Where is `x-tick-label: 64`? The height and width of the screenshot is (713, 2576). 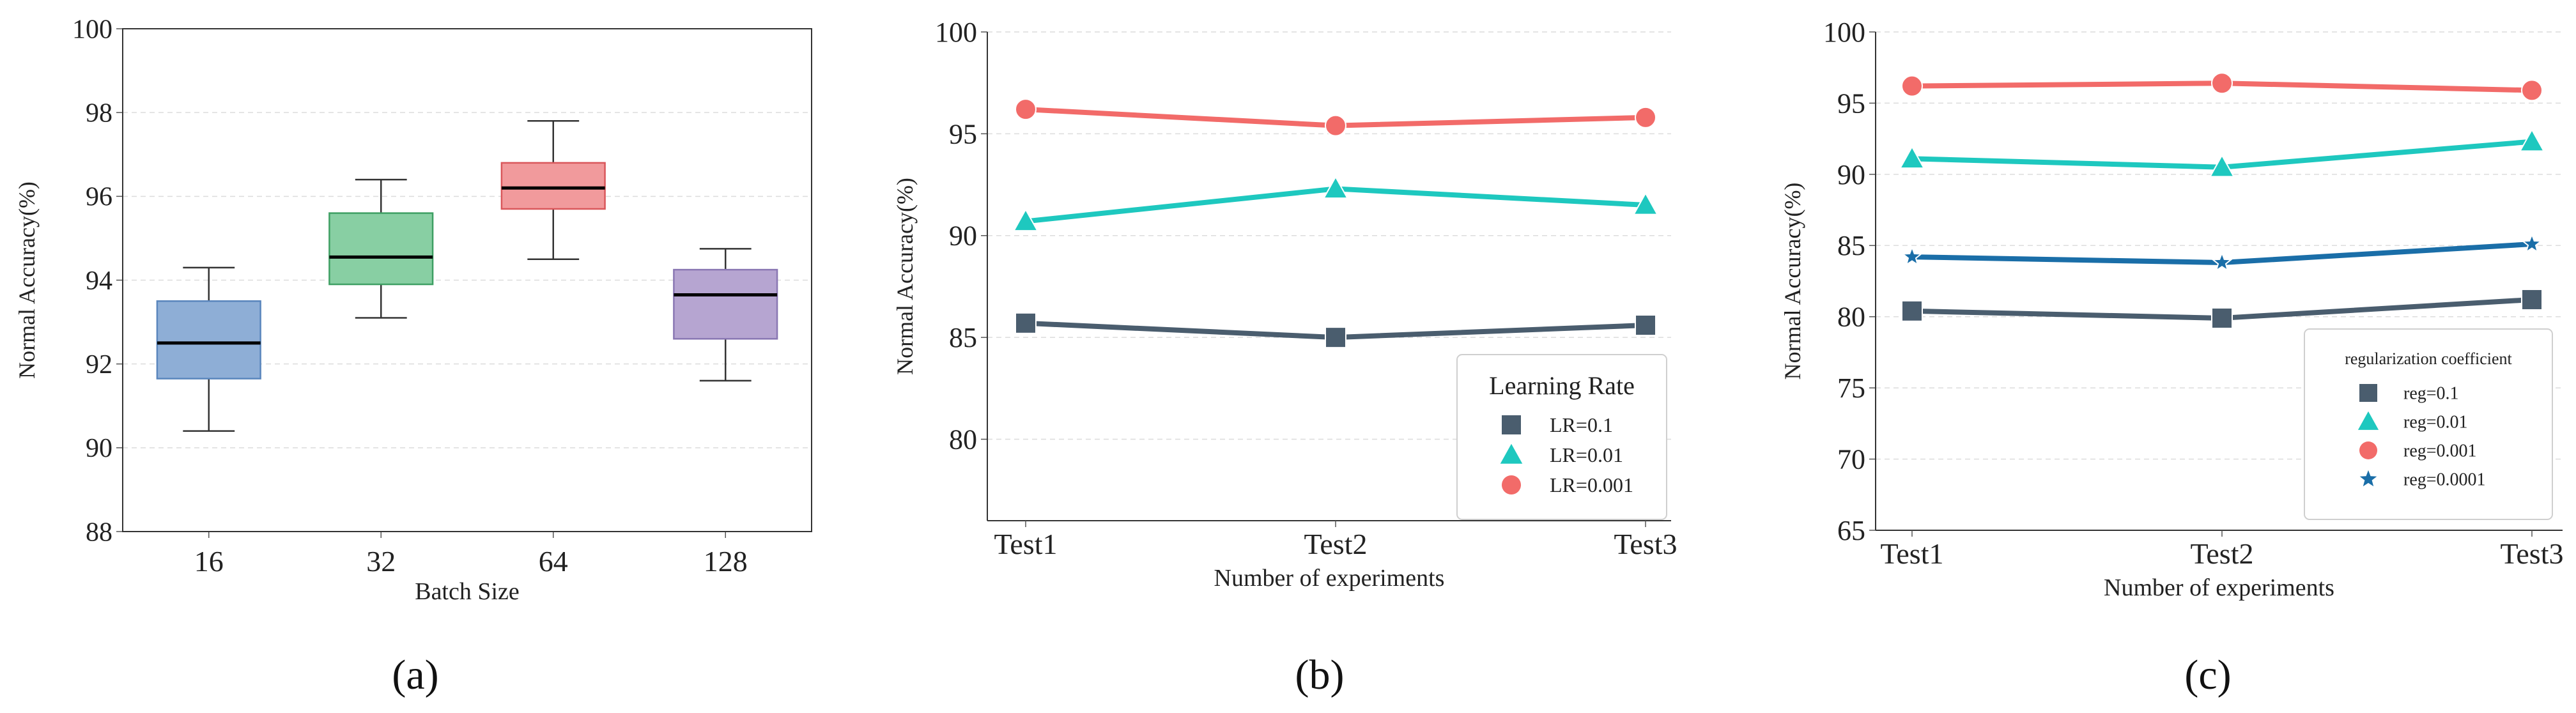
x-tick-label: 64 is located at coordinates (553, 561).